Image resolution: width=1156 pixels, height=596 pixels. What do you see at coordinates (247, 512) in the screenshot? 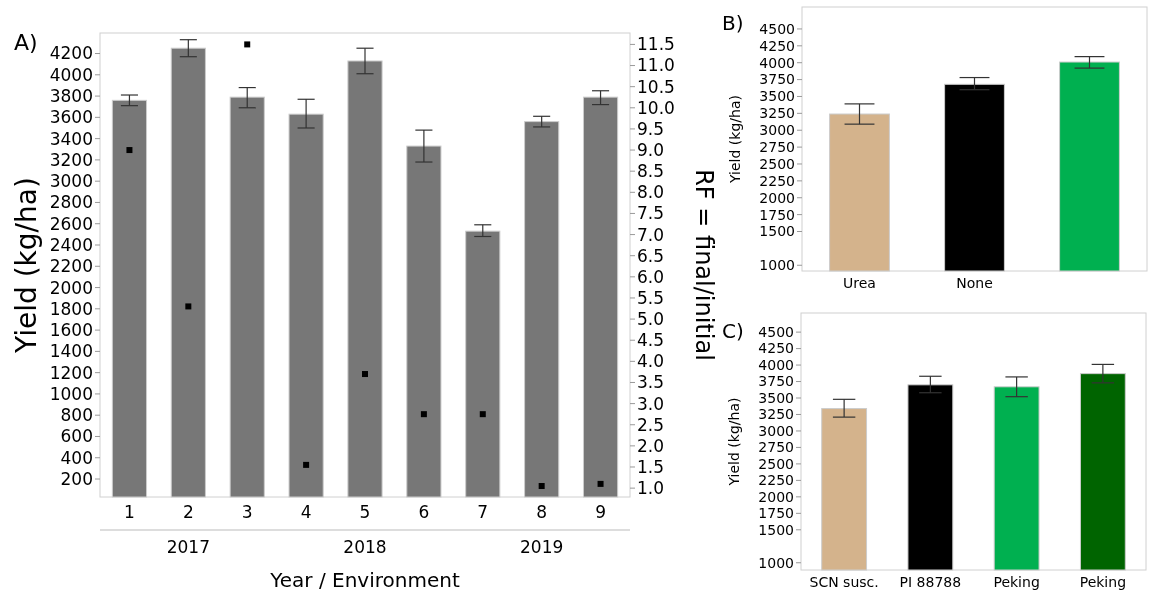
I see `x-tick-label: 3` at bounding box center [247, 512].